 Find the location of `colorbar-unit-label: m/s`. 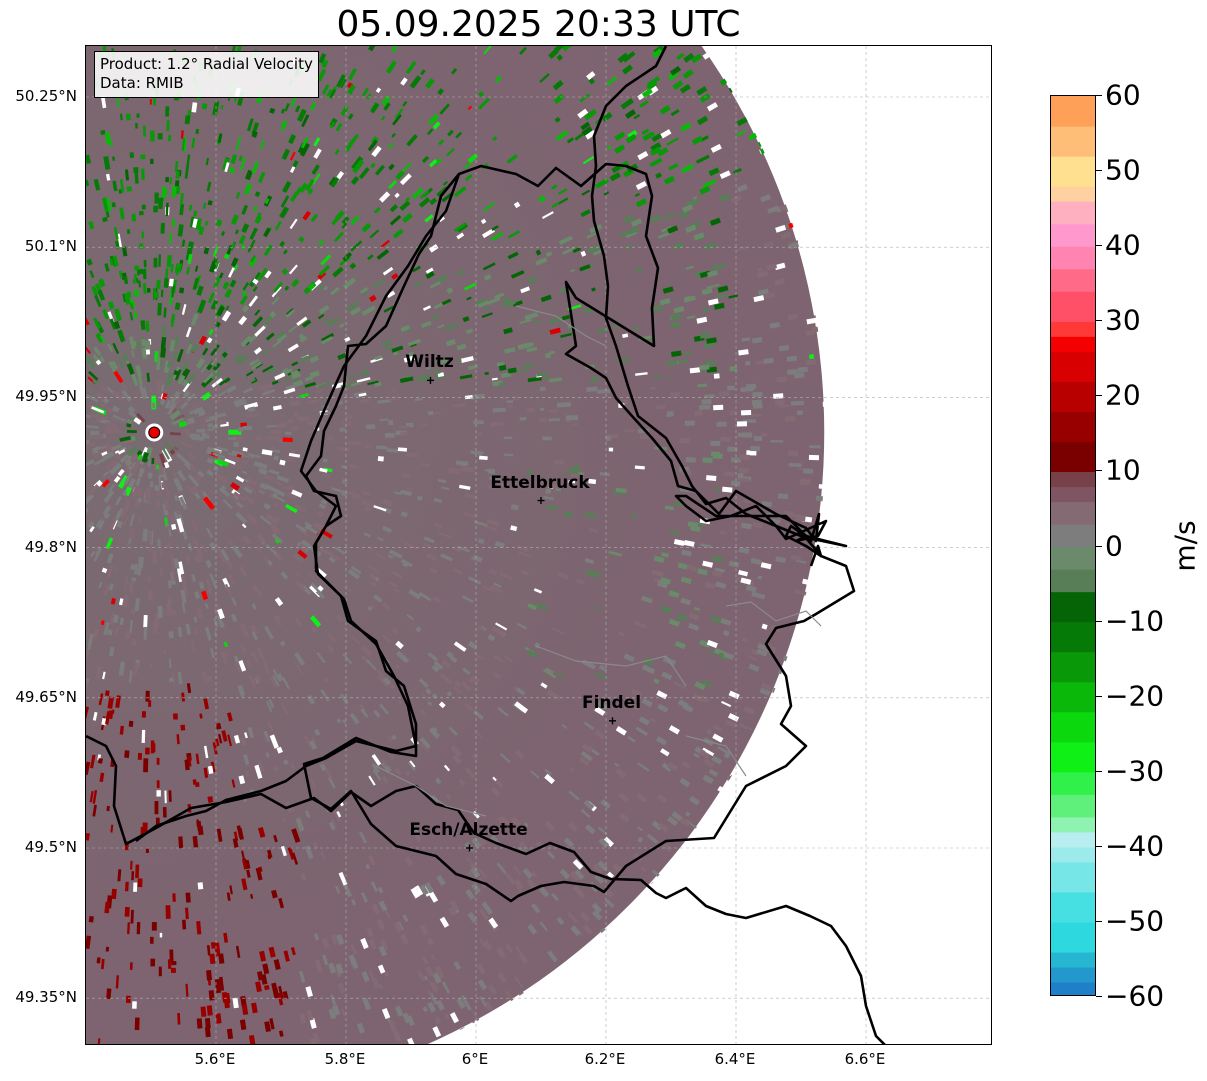

colorbar-unit-label: m/s is located at coordinates (1185, 546).